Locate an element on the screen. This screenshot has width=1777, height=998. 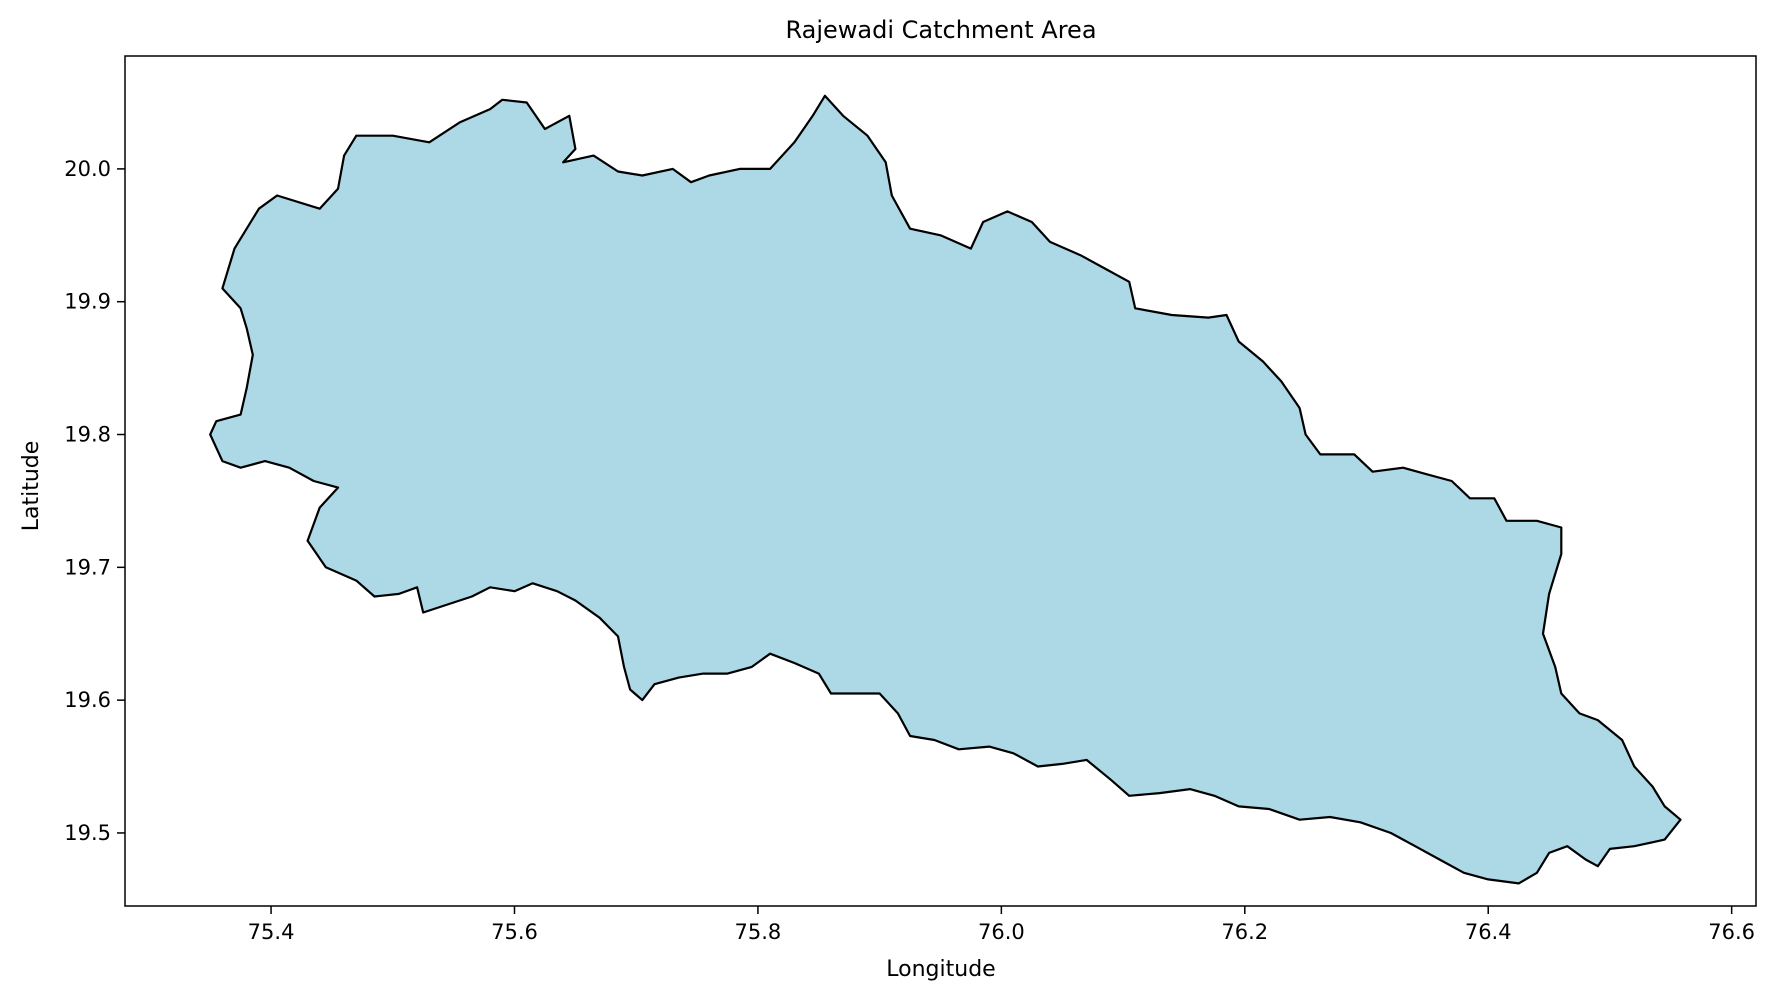
y-tick-label: 19.7 is located at coordinates (87, 567).